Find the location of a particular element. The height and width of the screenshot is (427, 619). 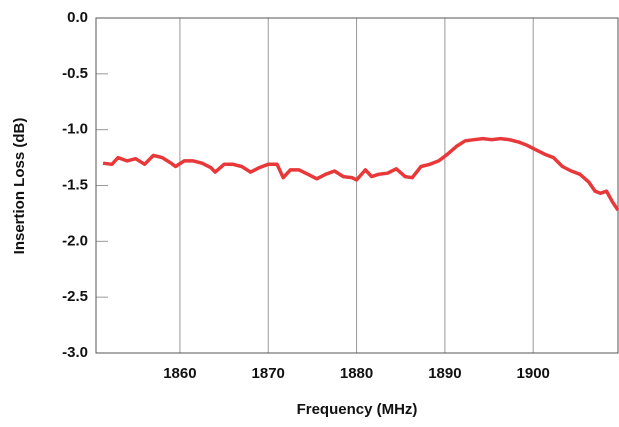

y-tick-label: -1.5 is located at coordinates (75, 184).